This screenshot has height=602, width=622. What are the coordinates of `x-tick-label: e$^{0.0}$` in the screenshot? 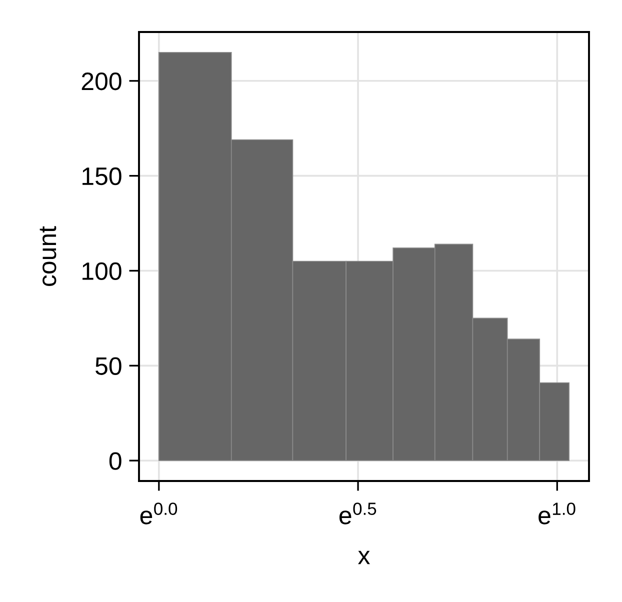 It's located at (159, 513).